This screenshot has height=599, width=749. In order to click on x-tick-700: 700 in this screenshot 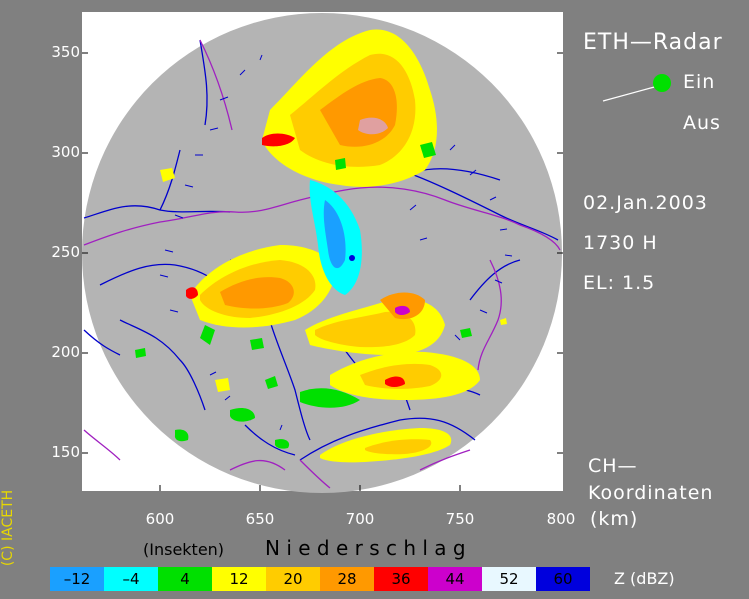, I will do `click(360, 519)`.